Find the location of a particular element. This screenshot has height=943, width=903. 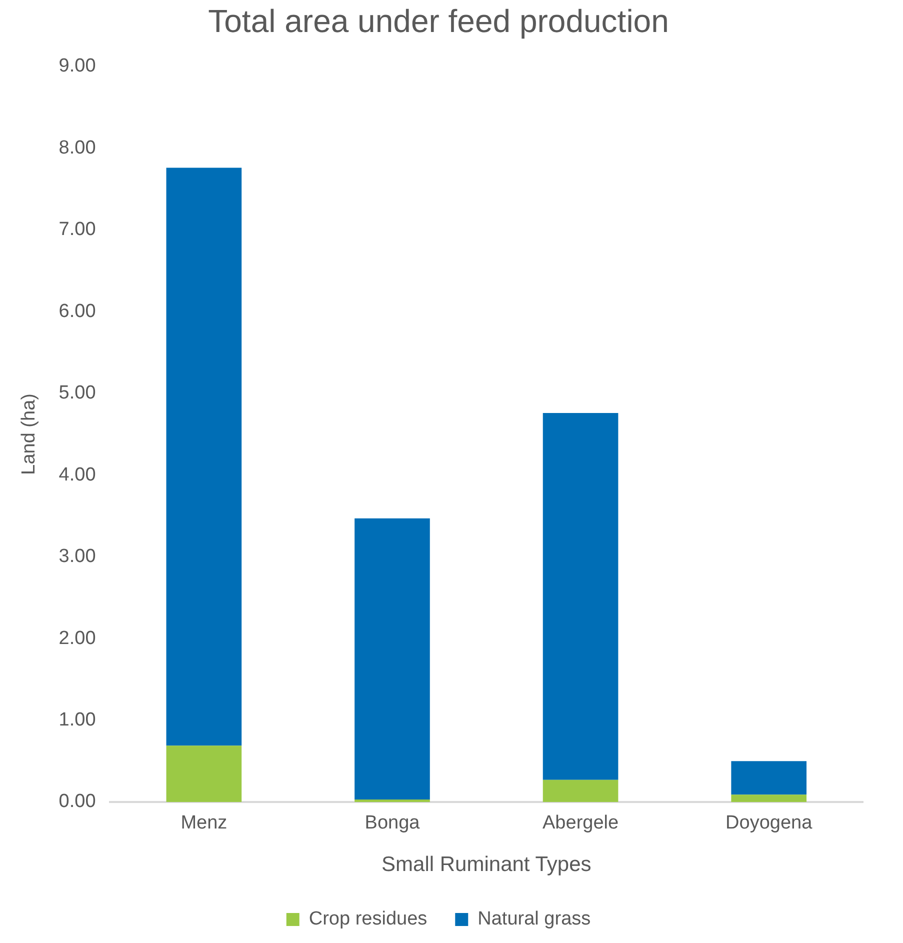

y-axis-title: Land (ha) is located at coordinates (29, 434).